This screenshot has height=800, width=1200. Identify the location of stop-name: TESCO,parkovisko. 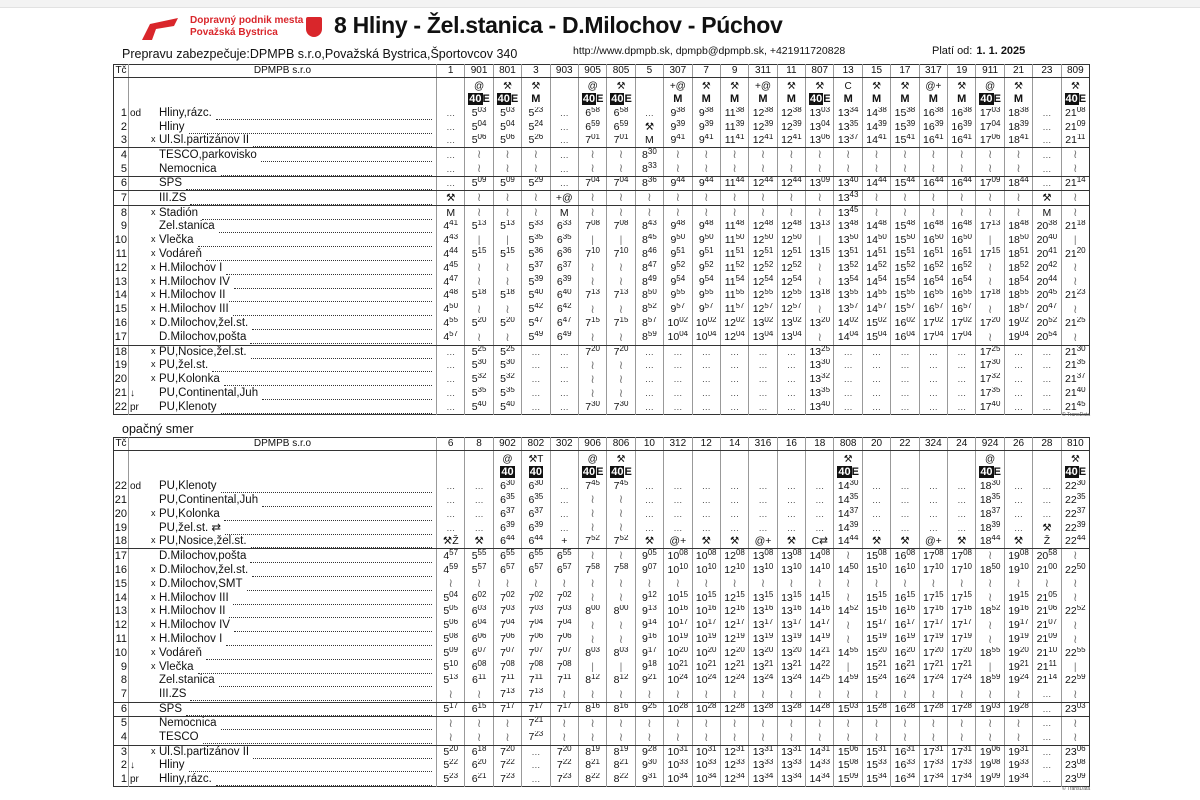
(208, 154).